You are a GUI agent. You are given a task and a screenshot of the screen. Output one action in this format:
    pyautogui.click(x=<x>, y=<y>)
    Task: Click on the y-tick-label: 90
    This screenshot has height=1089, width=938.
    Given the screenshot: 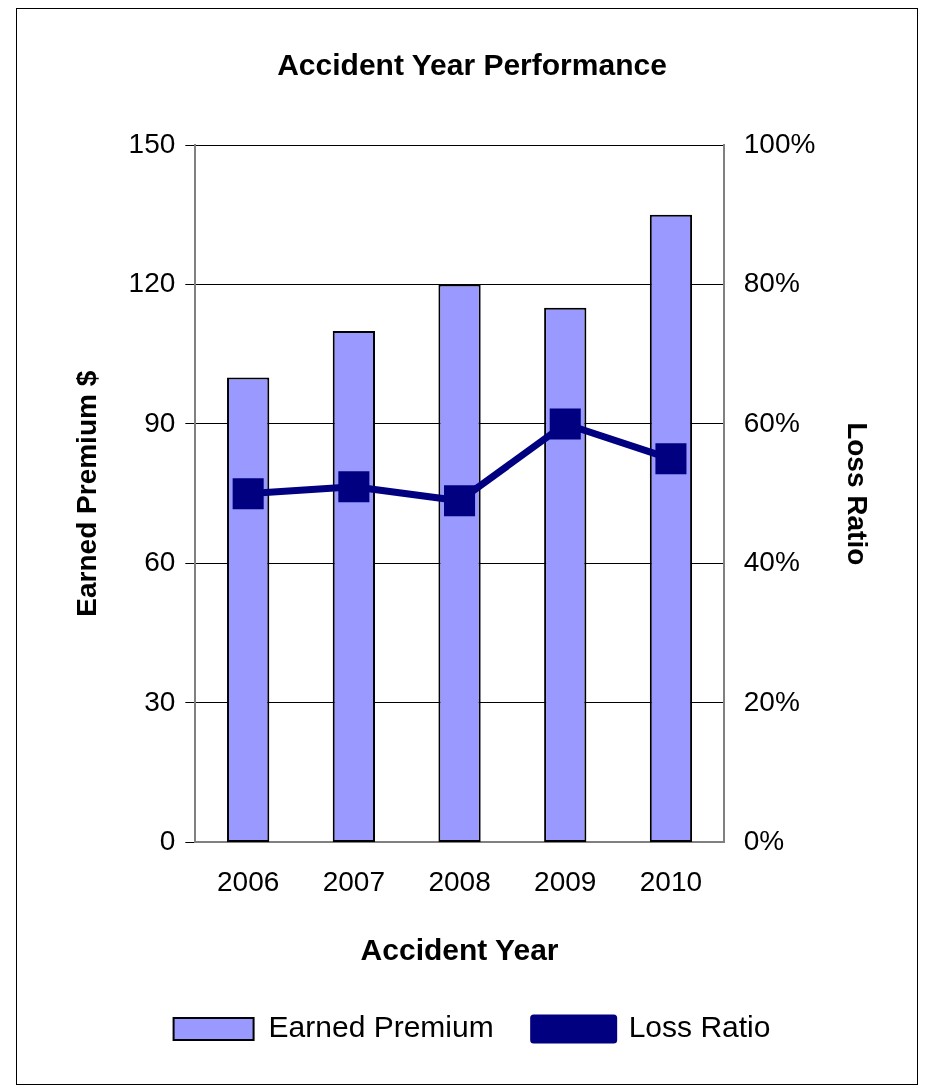 What is the action you would take?
    pyautogui.click(x=160, y=422)
    